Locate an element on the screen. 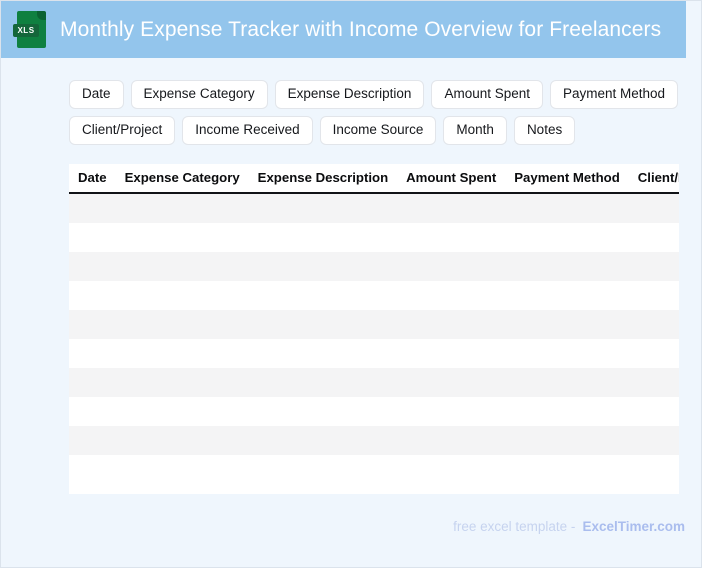  column-header-expense-description: Expense Description is located at coordinates (323, 179).